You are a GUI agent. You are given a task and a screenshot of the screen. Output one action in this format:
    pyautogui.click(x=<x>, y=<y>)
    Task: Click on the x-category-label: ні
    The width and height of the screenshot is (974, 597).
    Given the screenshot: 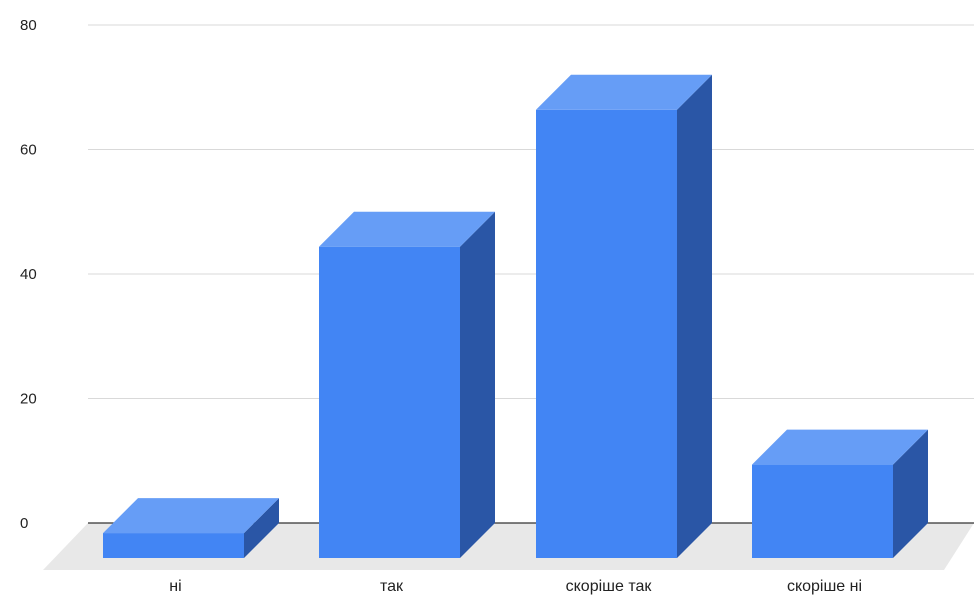 What is the action you would take?
    pyautogui.click(x=175, y=586)
    